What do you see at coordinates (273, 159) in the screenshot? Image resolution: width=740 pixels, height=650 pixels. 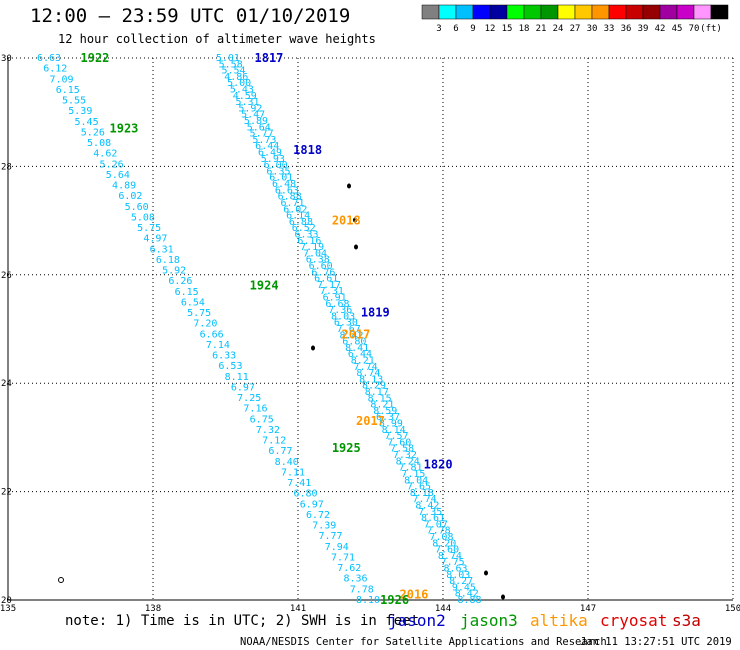 I see `swh-value: 5.93` at bounding box center [273, 159].